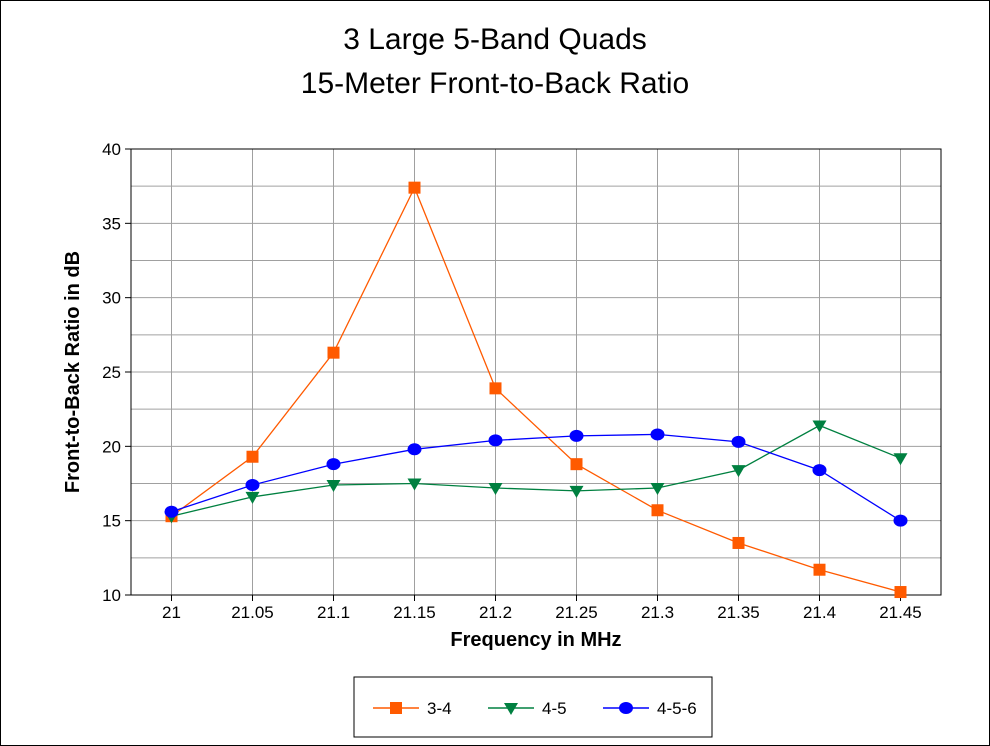 Image resolution: width=990 pixels, height=746 pixels. What do you see at coordinates (900, 612) in the screenshot?
I see `x-tick-label: 21.45` at bounding box center [900, 612].